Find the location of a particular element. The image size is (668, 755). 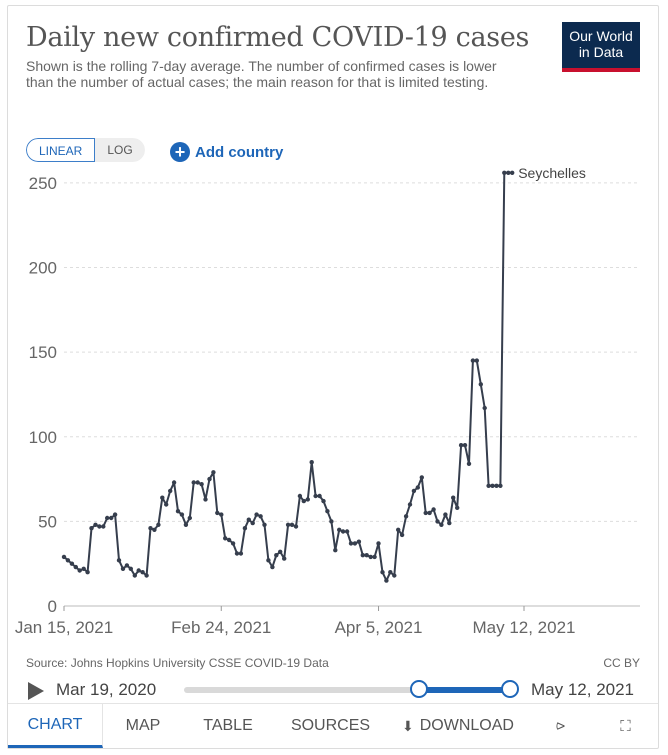

share-icon: ⪧ is located at coordinates (560, 725).